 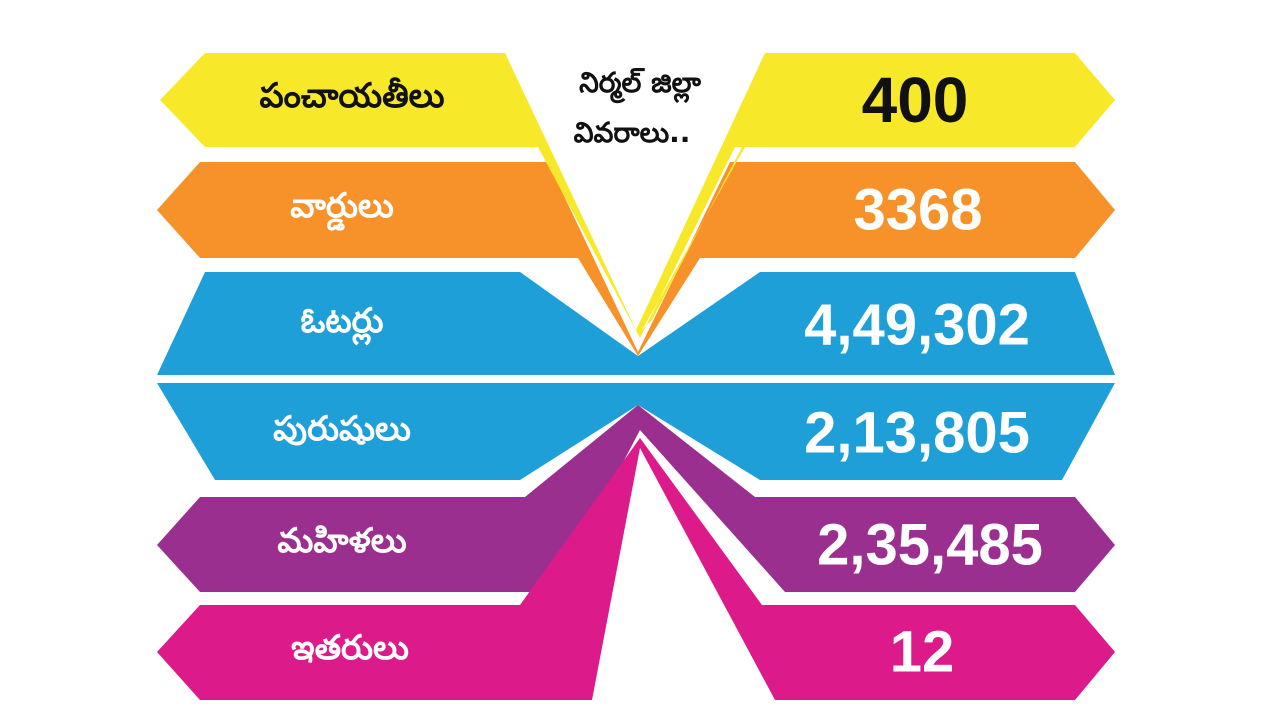 I want to click on label-others: ఇతరులు, so click(x=350, y=648).